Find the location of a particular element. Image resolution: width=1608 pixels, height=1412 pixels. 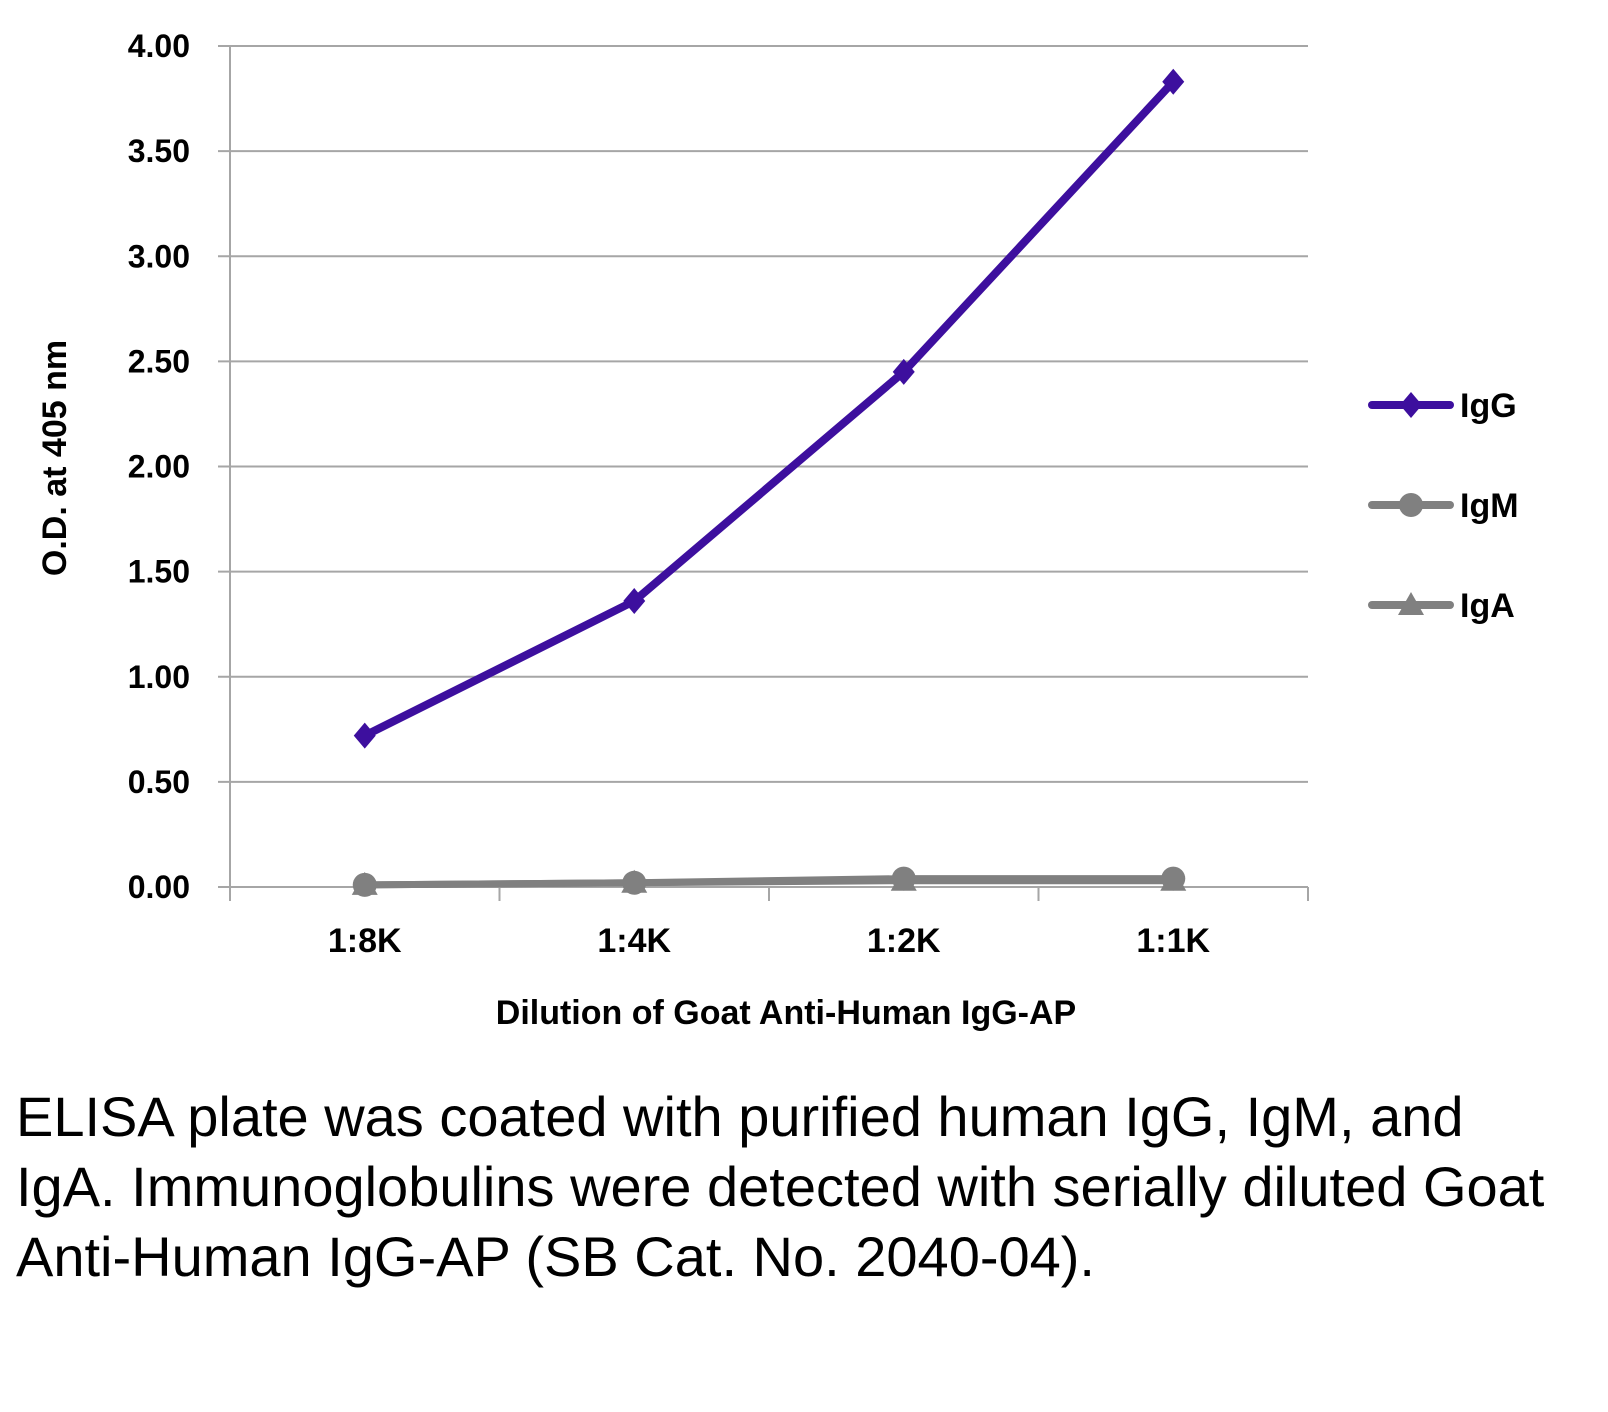

legend-label: IgM is located at coordinates (1489, 506).